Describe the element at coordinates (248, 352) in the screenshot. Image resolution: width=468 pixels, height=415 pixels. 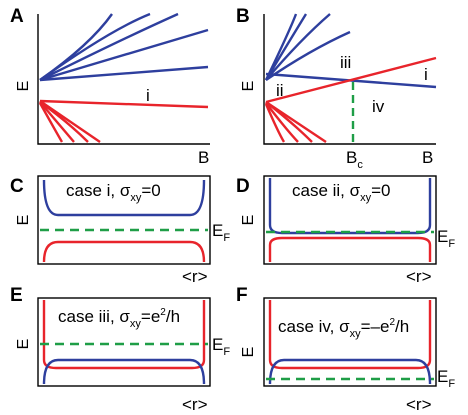
I see `panel-f-y-axis-label: E` at that location.